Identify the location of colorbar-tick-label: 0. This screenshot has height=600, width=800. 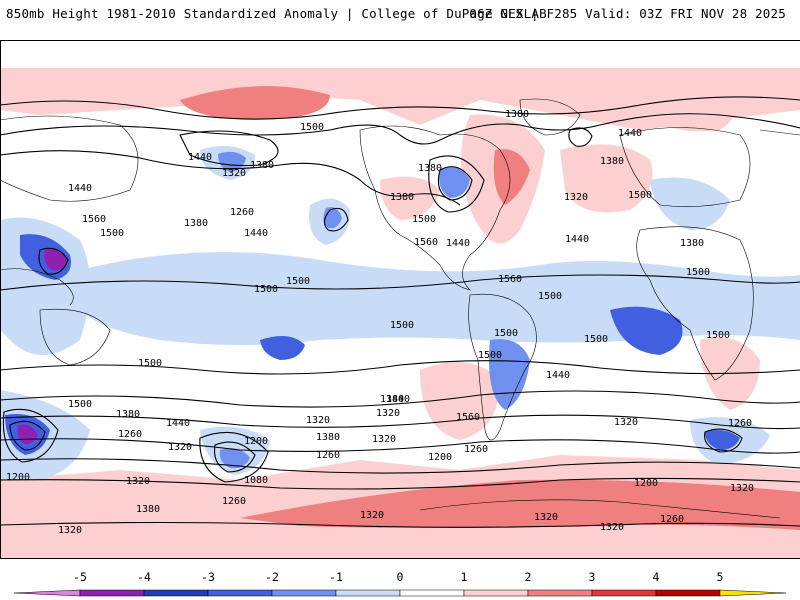
(400, 577).